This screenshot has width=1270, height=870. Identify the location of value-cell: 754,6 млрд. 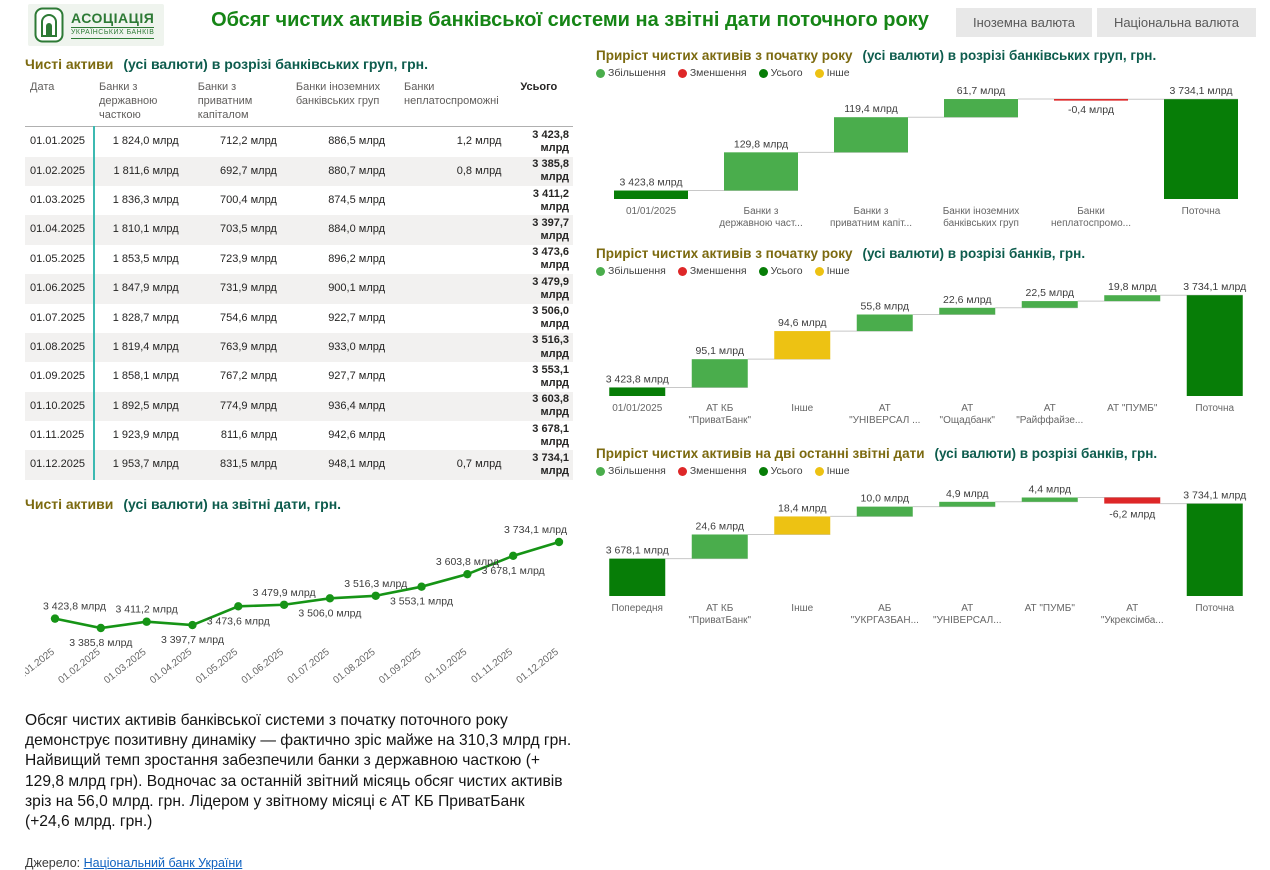
(248, 317).